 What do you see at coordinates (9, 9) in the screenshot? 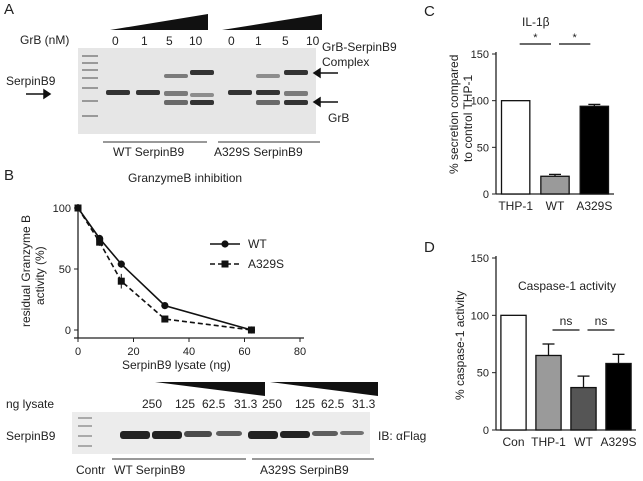
I see `panel-a-letter: A` at bounding box center [9, 9].